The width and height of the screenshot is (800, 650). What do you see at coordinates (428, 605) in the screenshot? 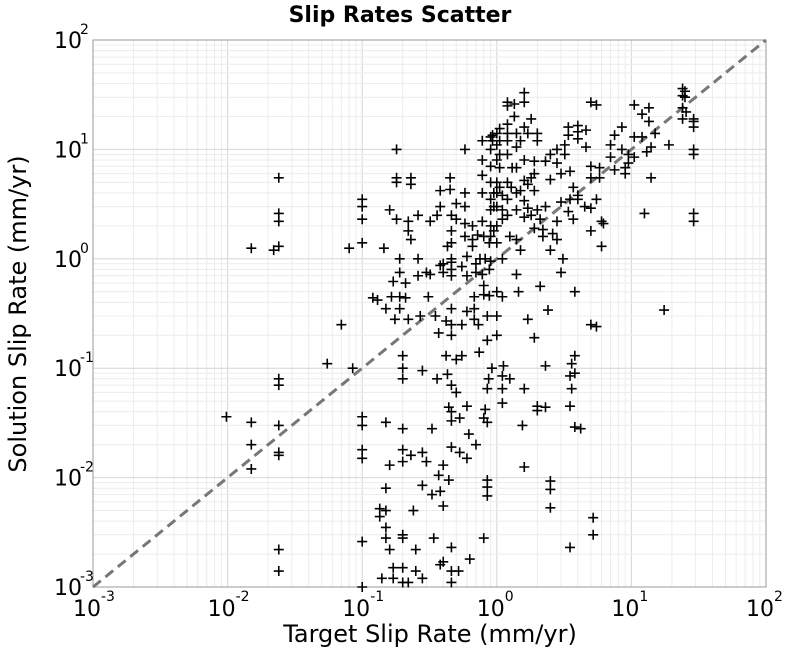
I see `x-tick-labels: 10 -3 10 -2 10 -1 10 0 10 1 10 2` at bounding box center [428, 605].